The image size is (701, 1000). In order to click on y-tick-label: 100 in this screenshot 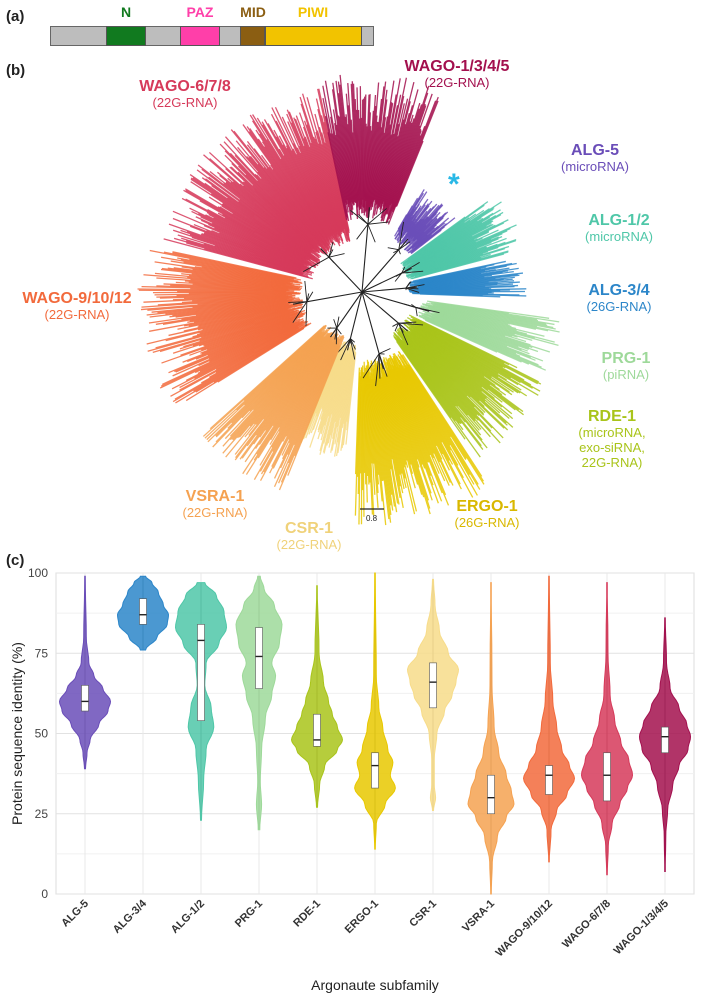, I will do `click(38, 573)`.